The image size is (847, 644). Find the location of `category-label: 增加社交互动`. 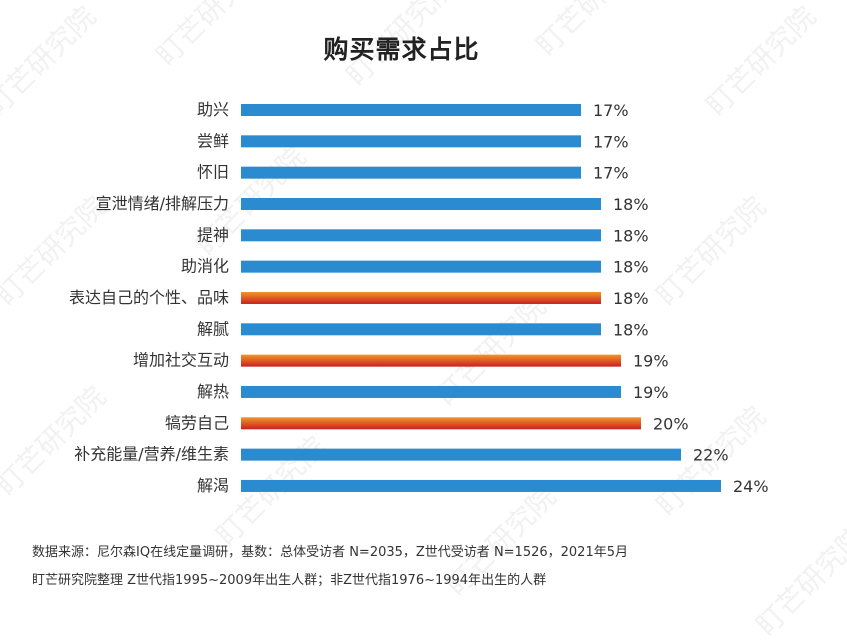

category-label: 增加社交互动 is located at coordinates (181, 360).